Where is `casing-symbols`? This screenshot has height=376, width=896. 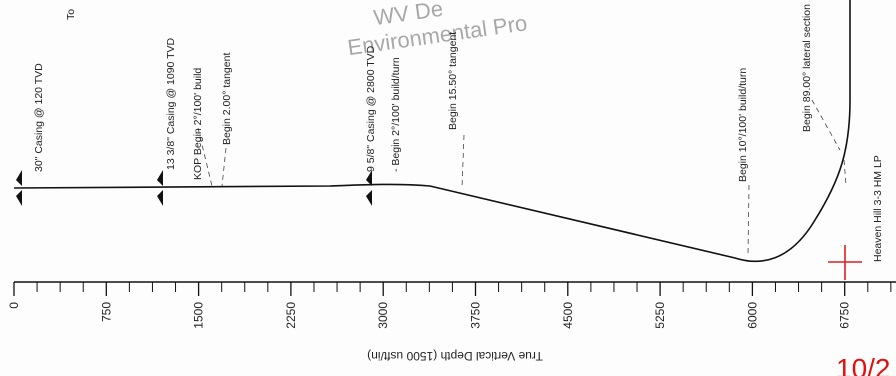 casing-symbols is located at coordinates (194, 188).